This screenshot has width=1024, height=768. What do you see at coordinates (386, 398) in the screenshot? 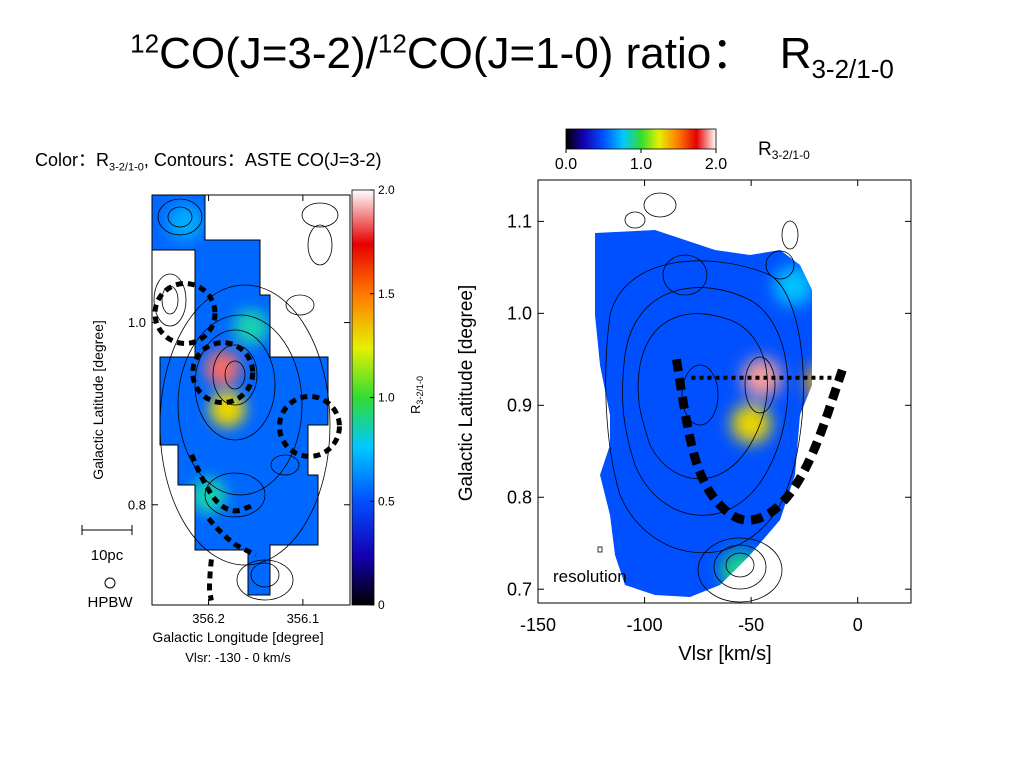
I see `left-cbar-tick-label: 1.0` at bounding box center [386, 398].